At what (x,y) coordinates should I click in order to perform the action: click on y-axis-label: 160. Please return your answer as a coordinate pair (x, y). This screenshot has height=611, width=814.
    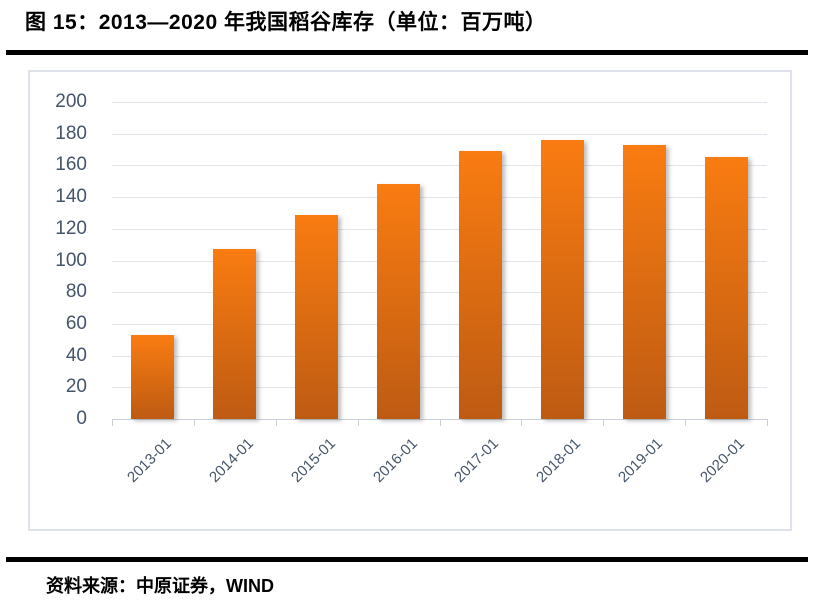
    Looking at the image, I should click on (71, 165).